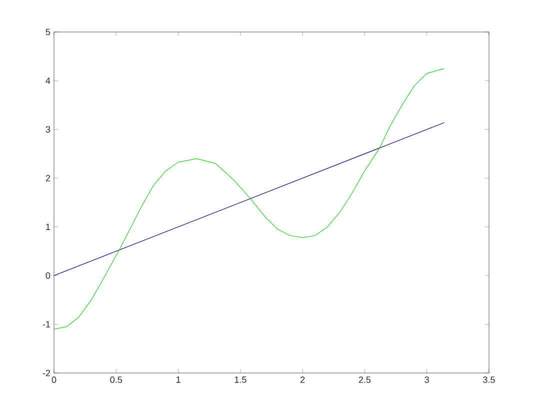  What do you see at coordinates (178, 379) in the screenshot?
I see `x-tick-label: 1` at bounding box center [178, 379].